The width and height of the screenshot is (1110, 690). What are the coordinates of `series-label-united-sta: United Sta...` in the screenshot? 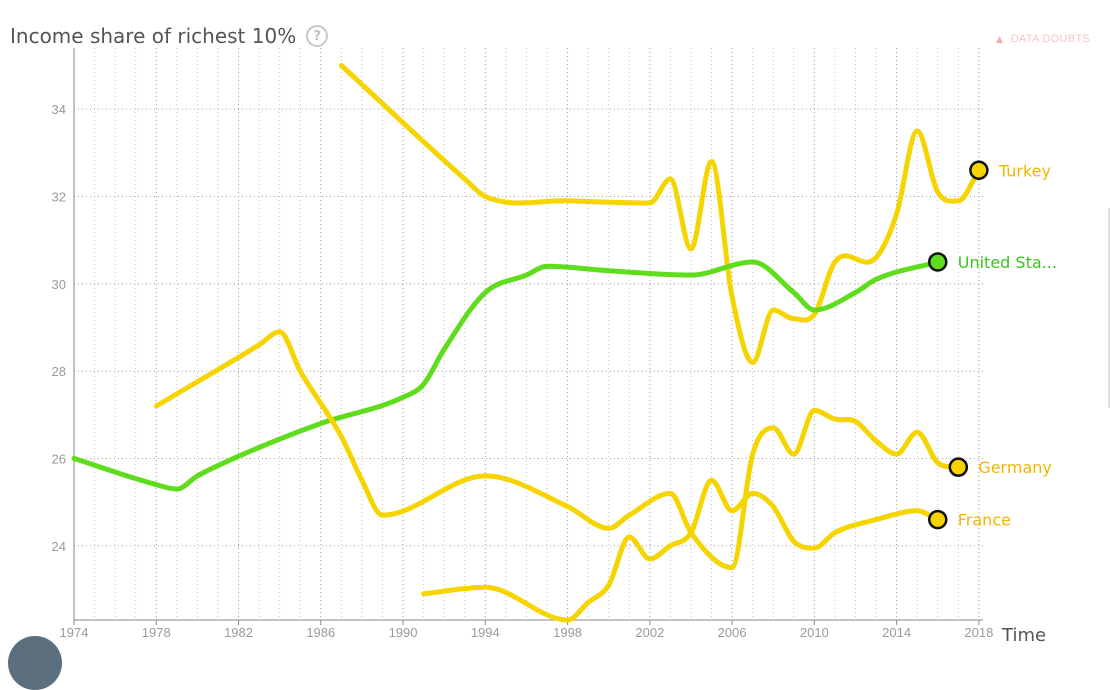 It's located at (1007, 262).